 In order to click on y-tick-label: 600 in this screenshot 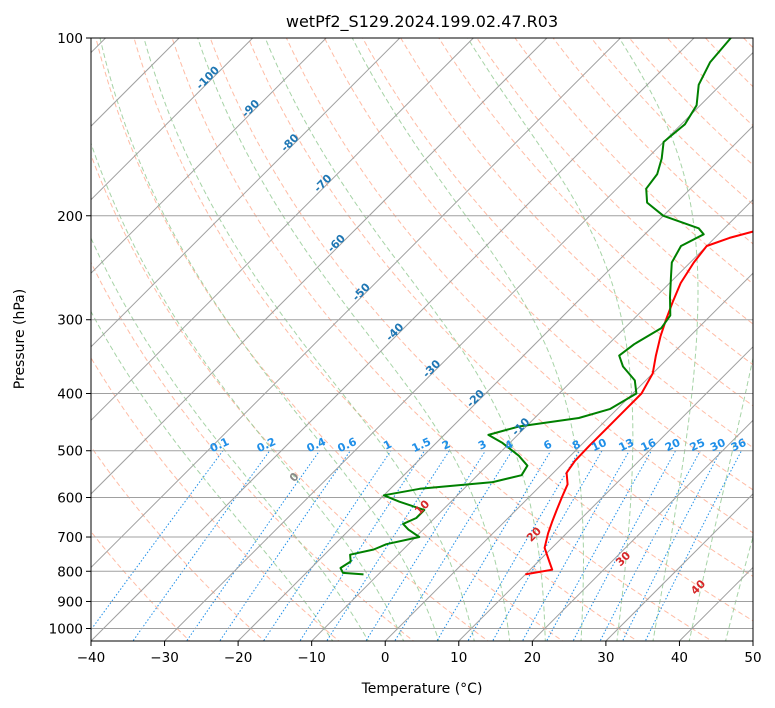, I will do `click(70, 498)`.